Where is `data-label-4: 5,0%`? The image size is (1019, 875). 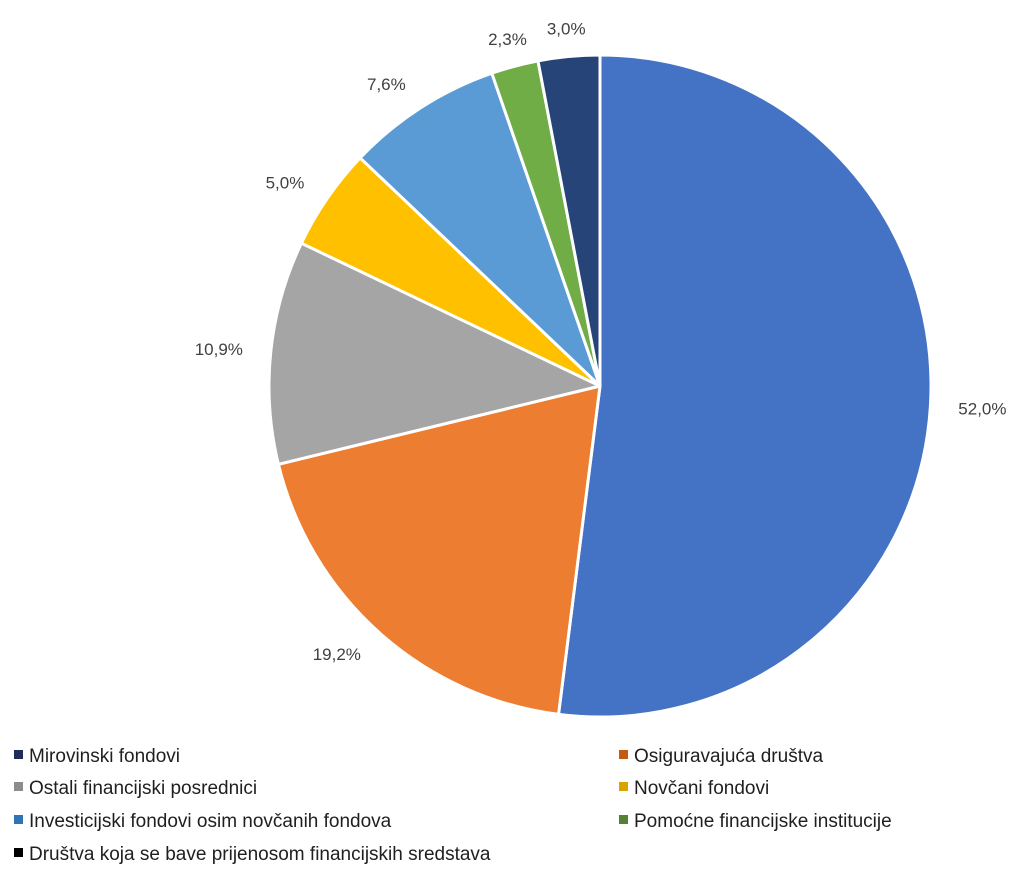 data-label-4: 5,0% is located at coordinates (285, 182).